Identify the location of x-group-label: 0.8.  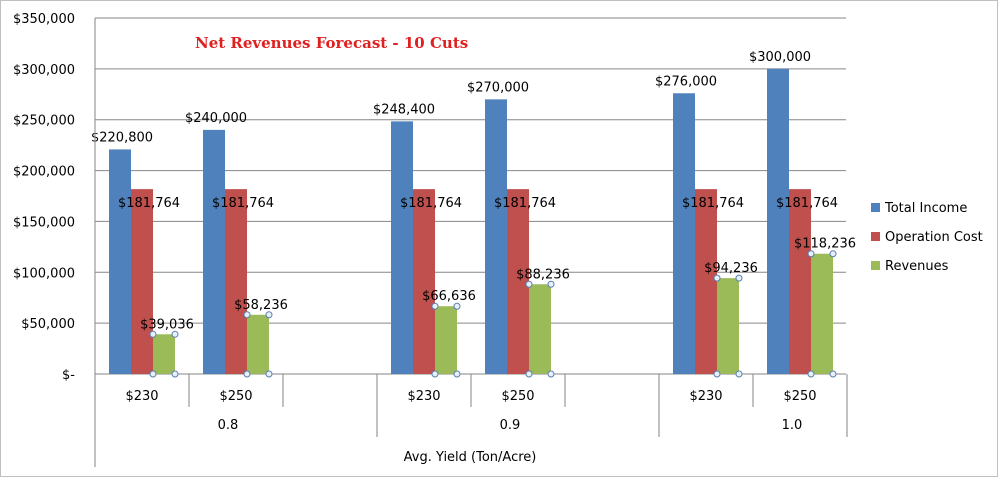
(228, 425).